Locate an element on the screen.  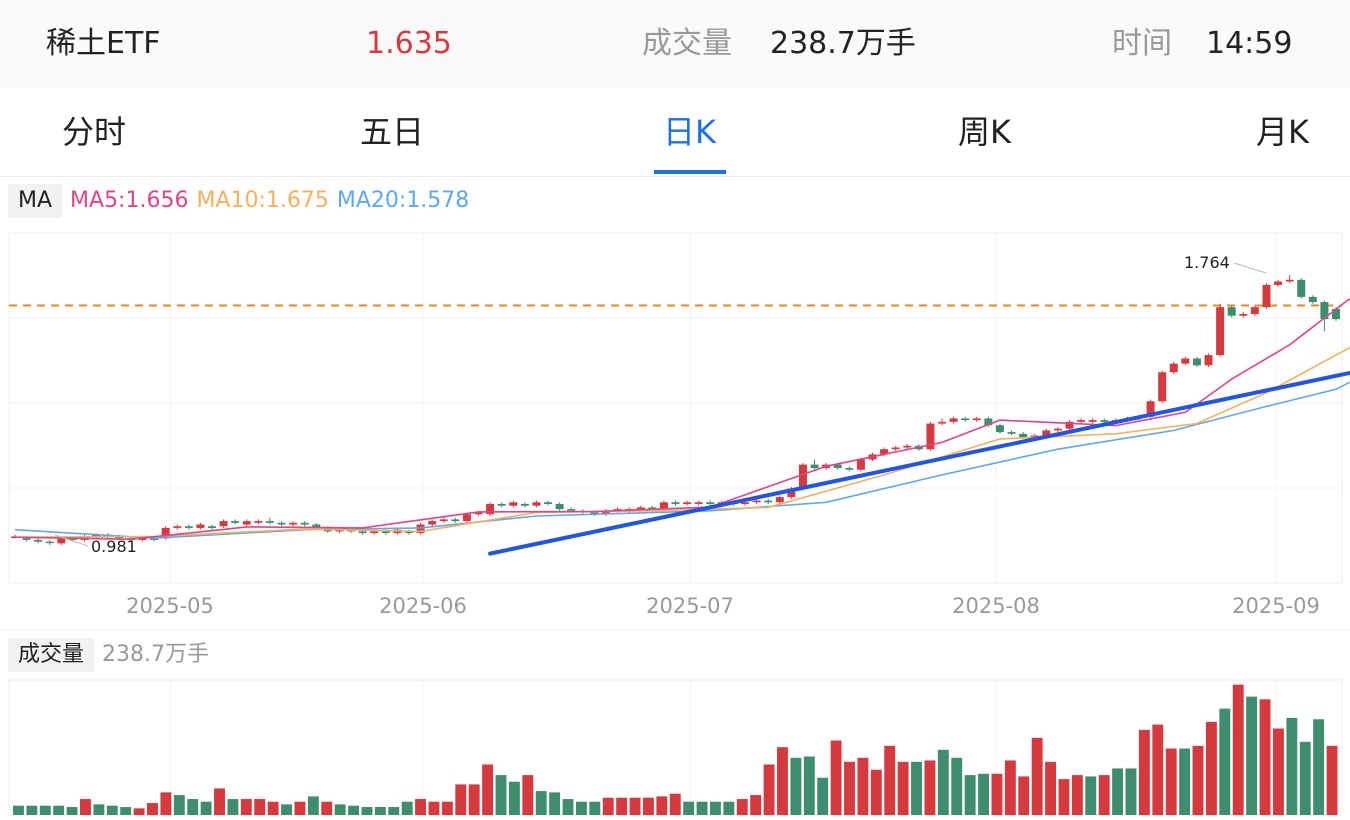
min-price-leader is located at coordinates (71, 540).